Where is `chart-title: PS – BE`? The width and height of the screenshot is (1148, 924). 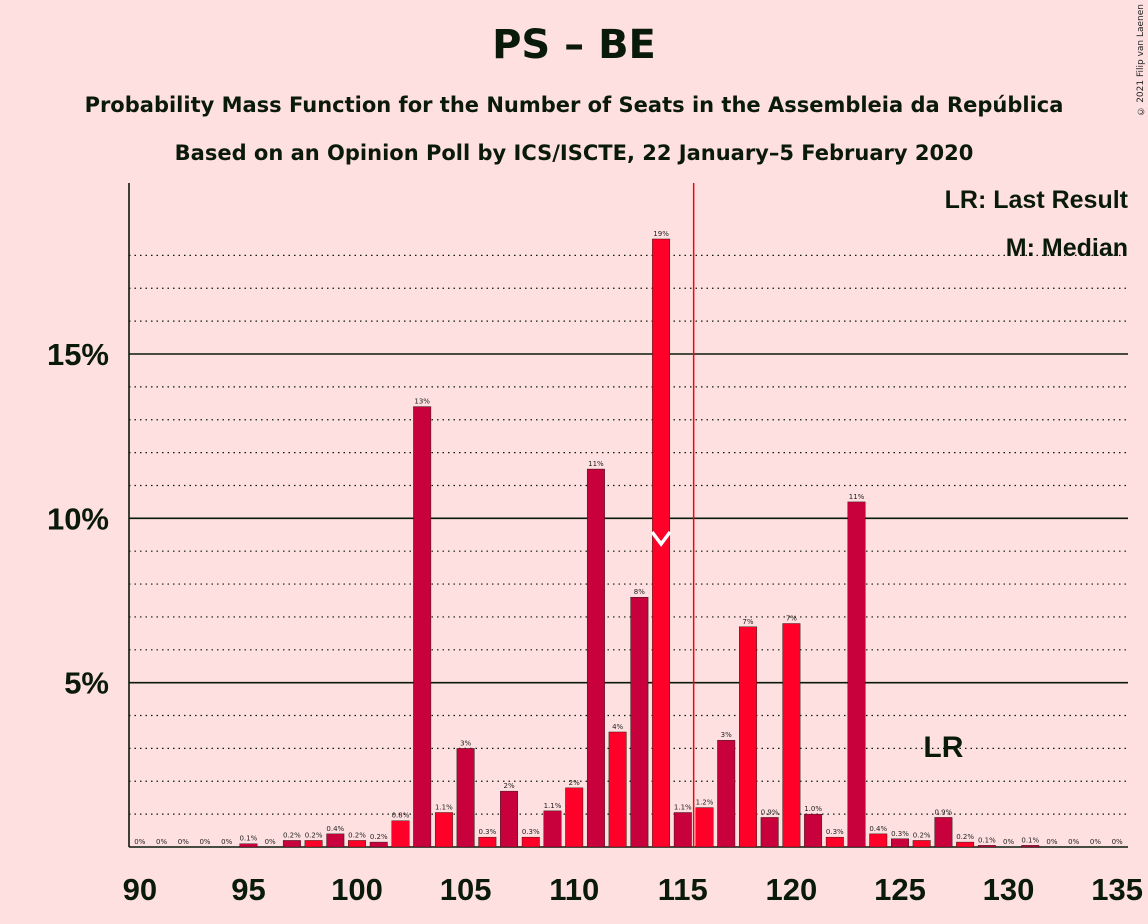
chart-title: PS – BE is located at coordinates (574, 45).